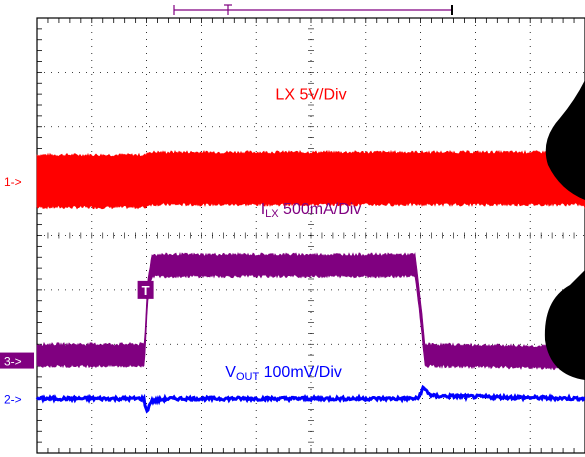  I want to click on channel-label-ch1: LX 5V/Div, so click(310, 95).